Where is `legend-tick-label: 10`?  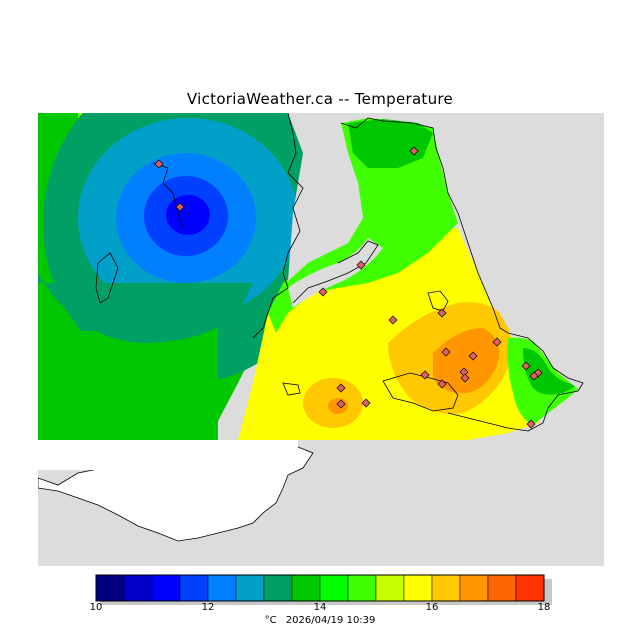 legend-tick-label: 10 is located at coordinates (96, 607).